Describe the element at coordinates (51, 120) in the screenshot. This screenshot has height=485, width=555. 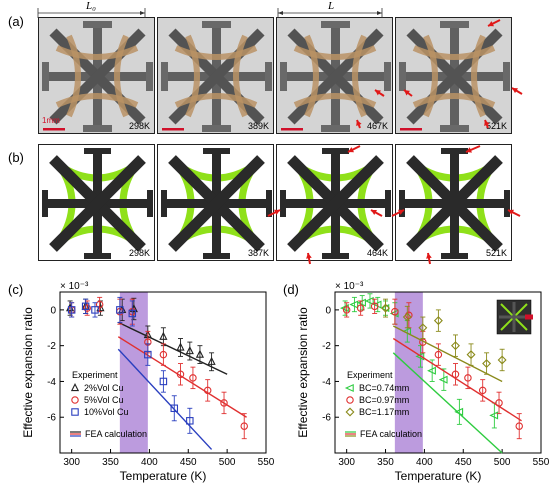
I see `scale-bar-label: 1mm` at that location.